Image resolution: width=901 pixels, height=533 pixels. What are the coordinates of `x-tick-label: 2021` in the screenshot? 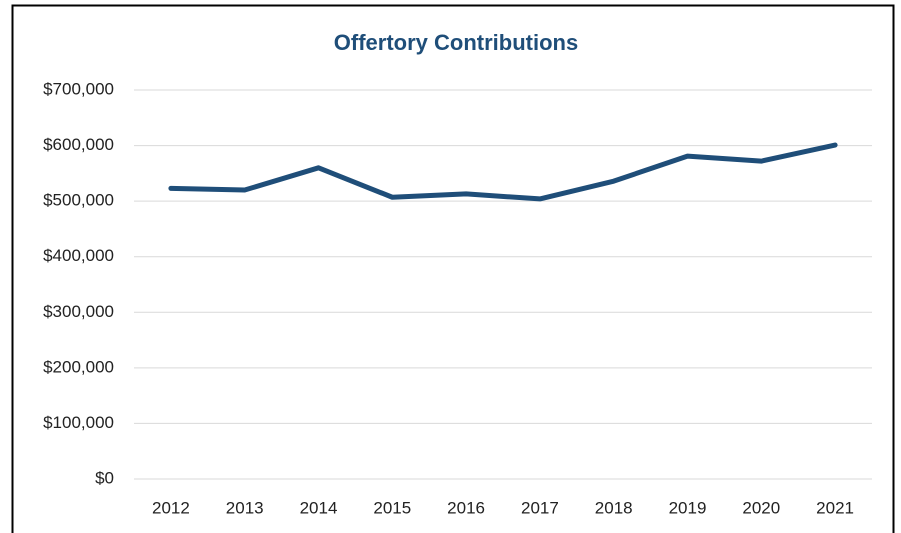 It's located at (835, 507).